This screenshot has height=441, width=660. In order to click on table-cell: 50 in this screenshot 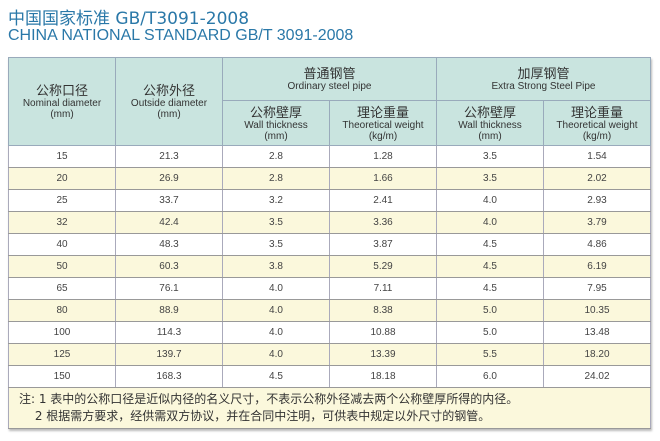, I will do `click(62, 266)`.